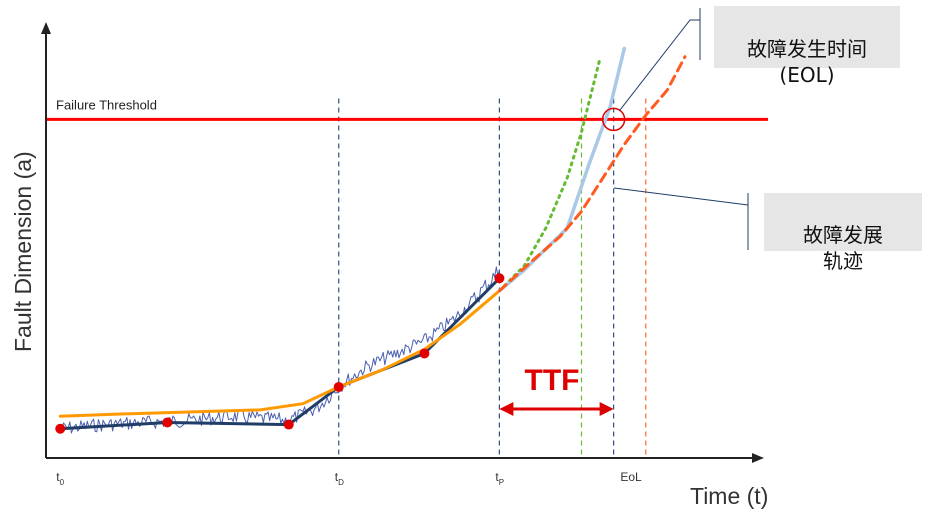  I want to click on eol-callout-connector, so click(659, 65).